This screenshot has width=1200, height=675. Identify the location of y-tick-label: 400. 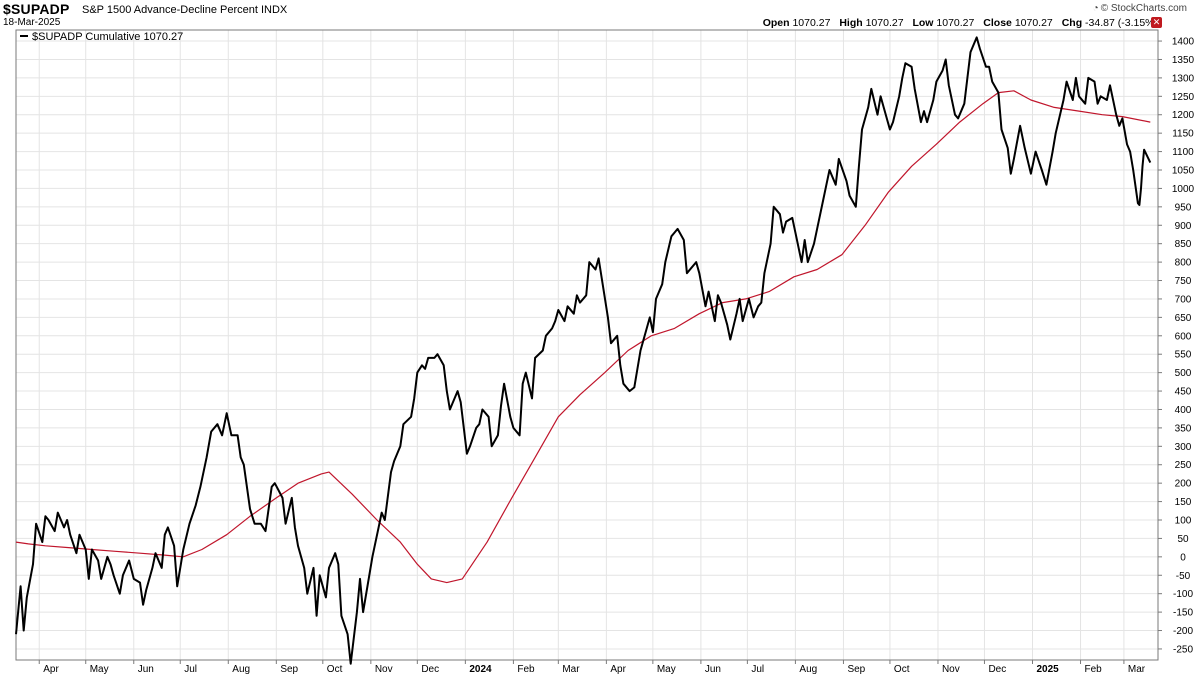
(1183, 410).